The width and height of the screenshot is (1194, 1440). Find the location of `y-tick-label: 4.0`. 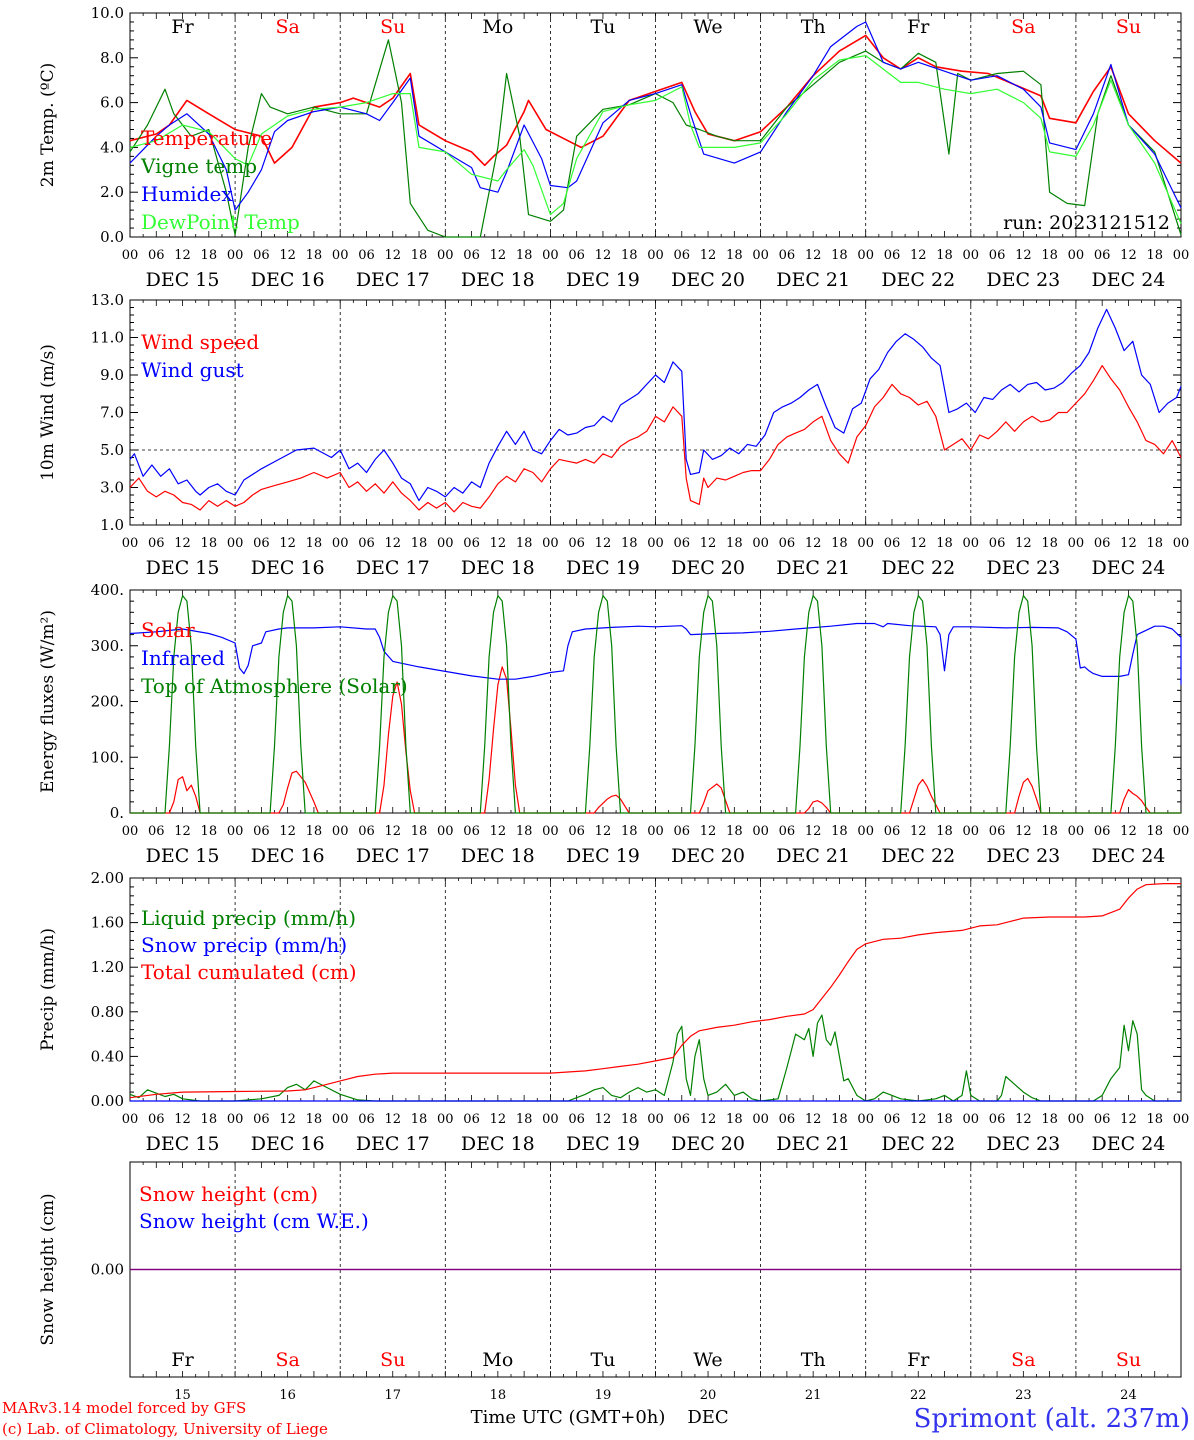

y-tick-label: 4.0 is located at coordinates (112, 147).